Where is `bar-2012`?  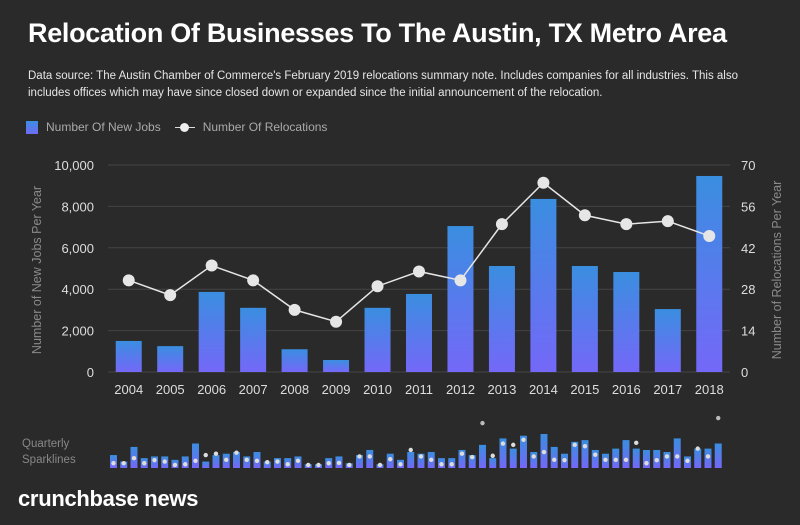 bar-2012 is located at coordinates (460, 299).